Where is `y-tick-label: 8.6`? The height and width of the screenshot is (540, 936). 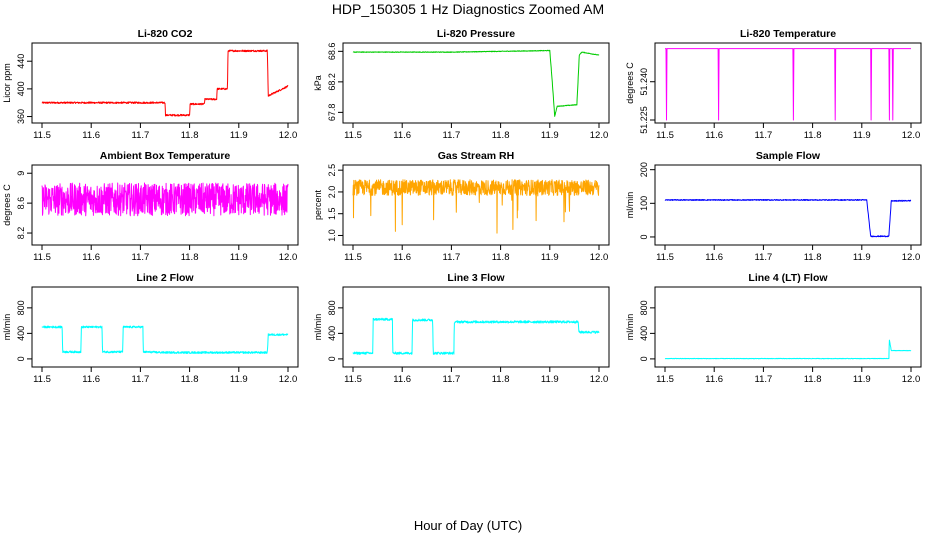
y-tick-label: 8.6 is located at coordinates (21, 203).